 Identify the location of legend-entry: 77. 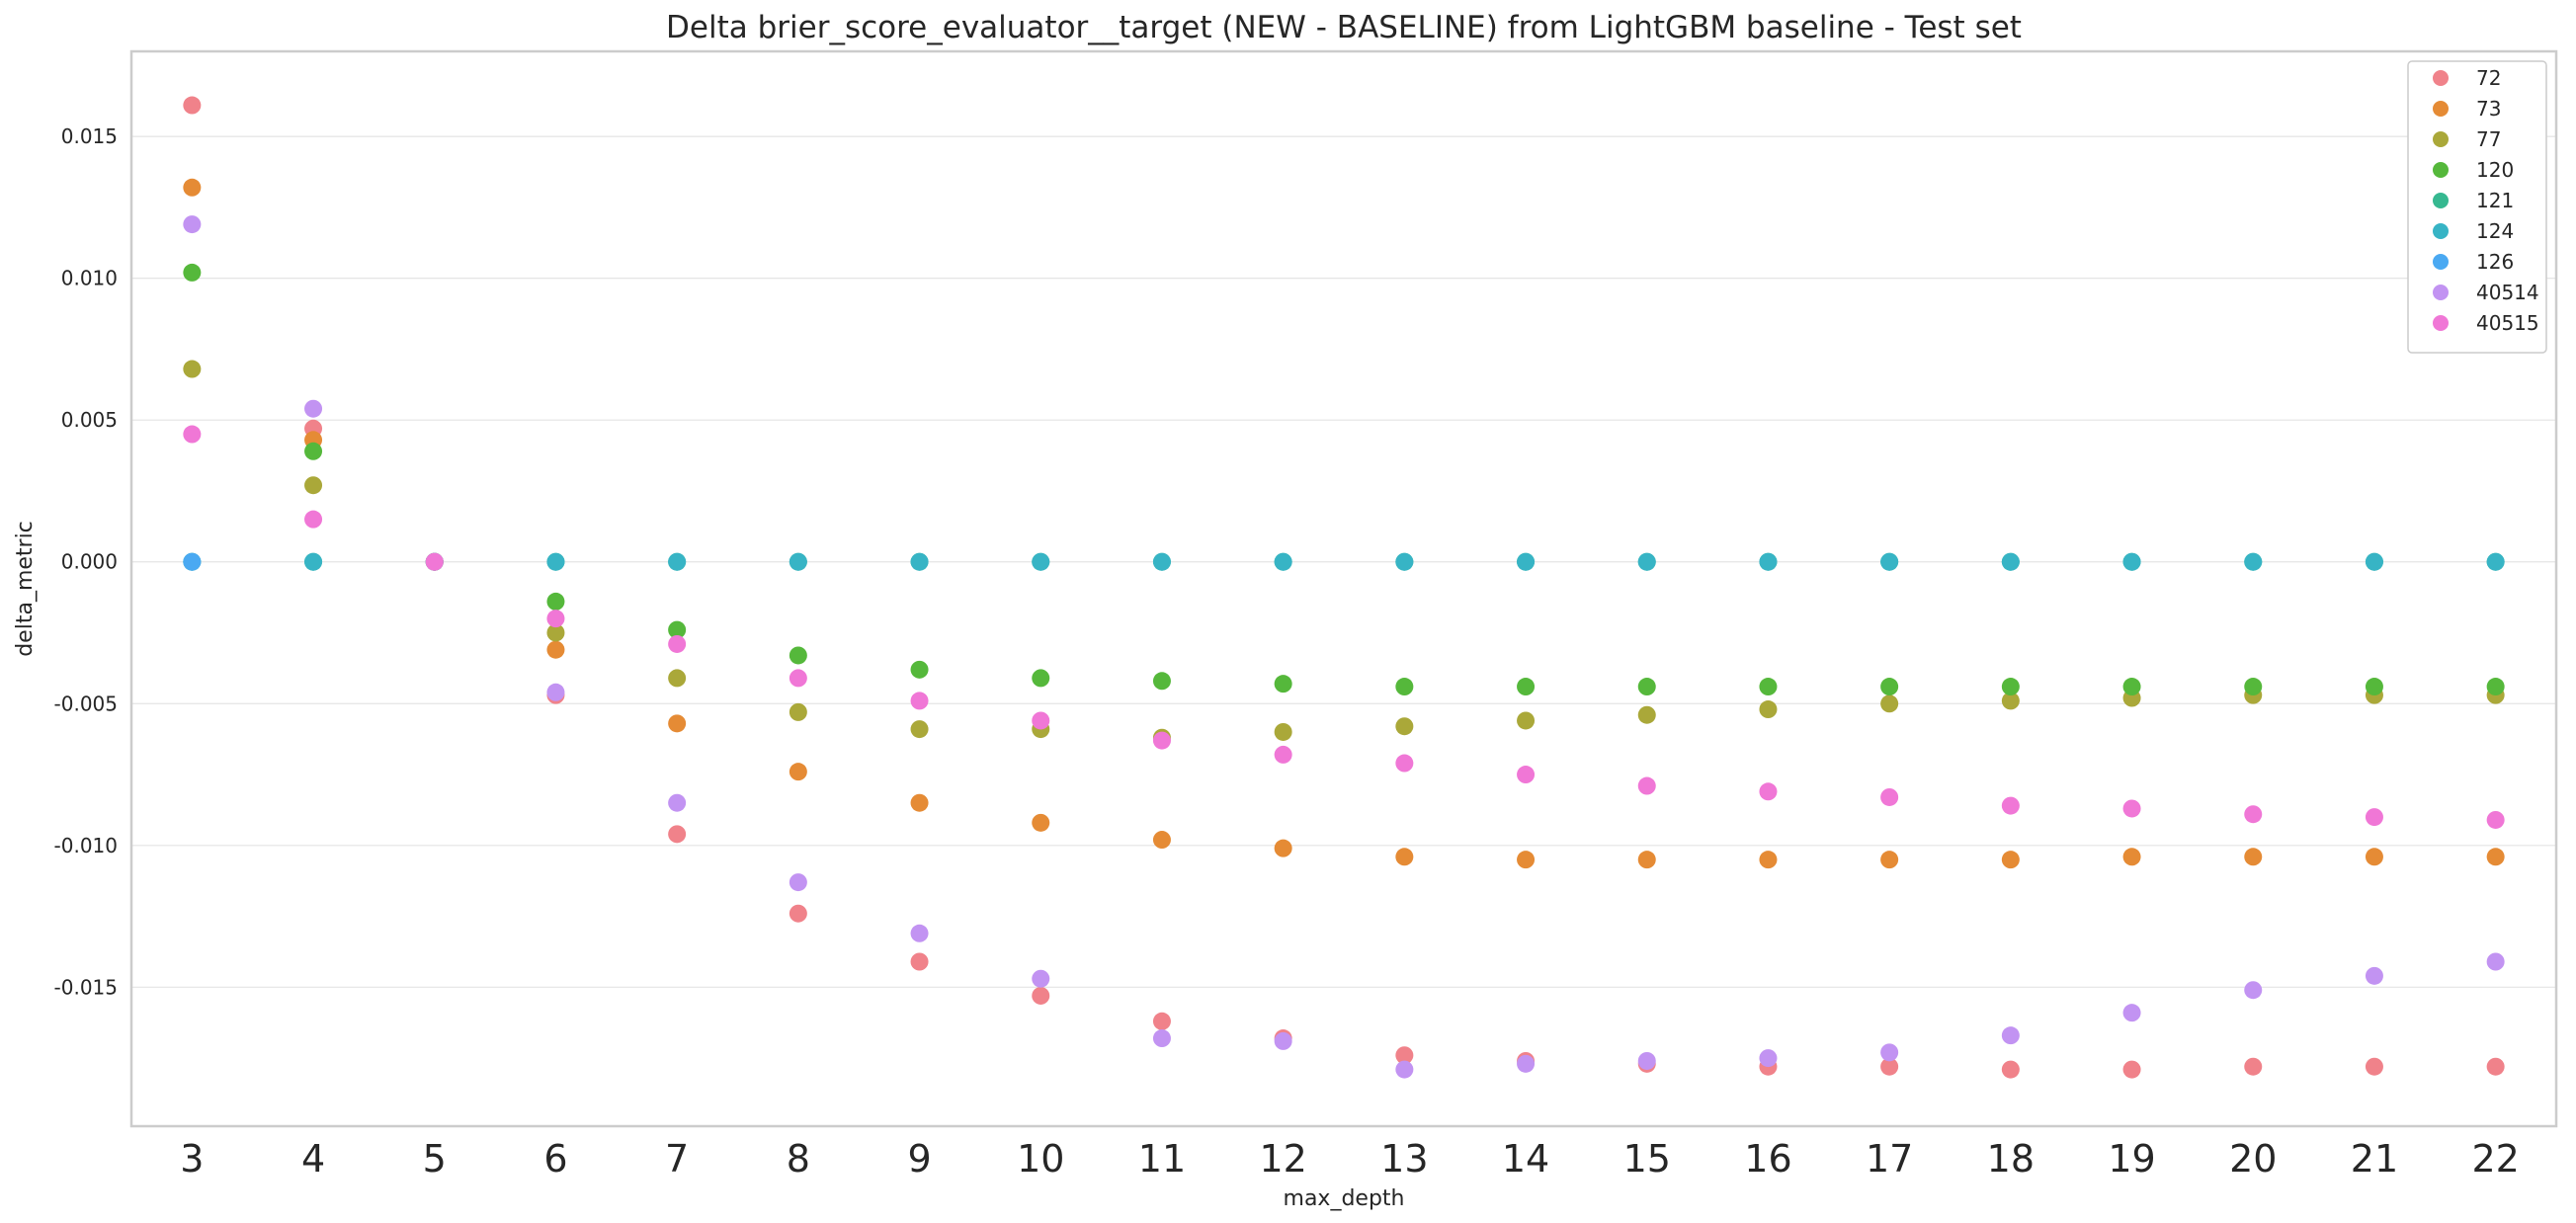
(2488, 139).